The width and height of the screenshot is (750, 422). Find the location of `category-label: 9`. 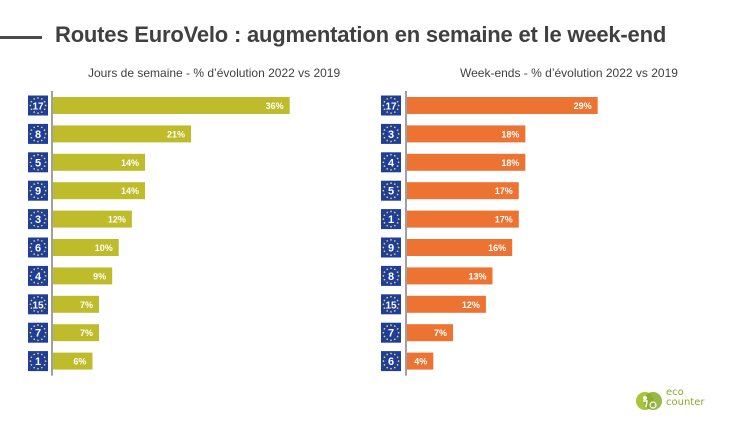

category-label: 9 is located at coordinates (38, 192).